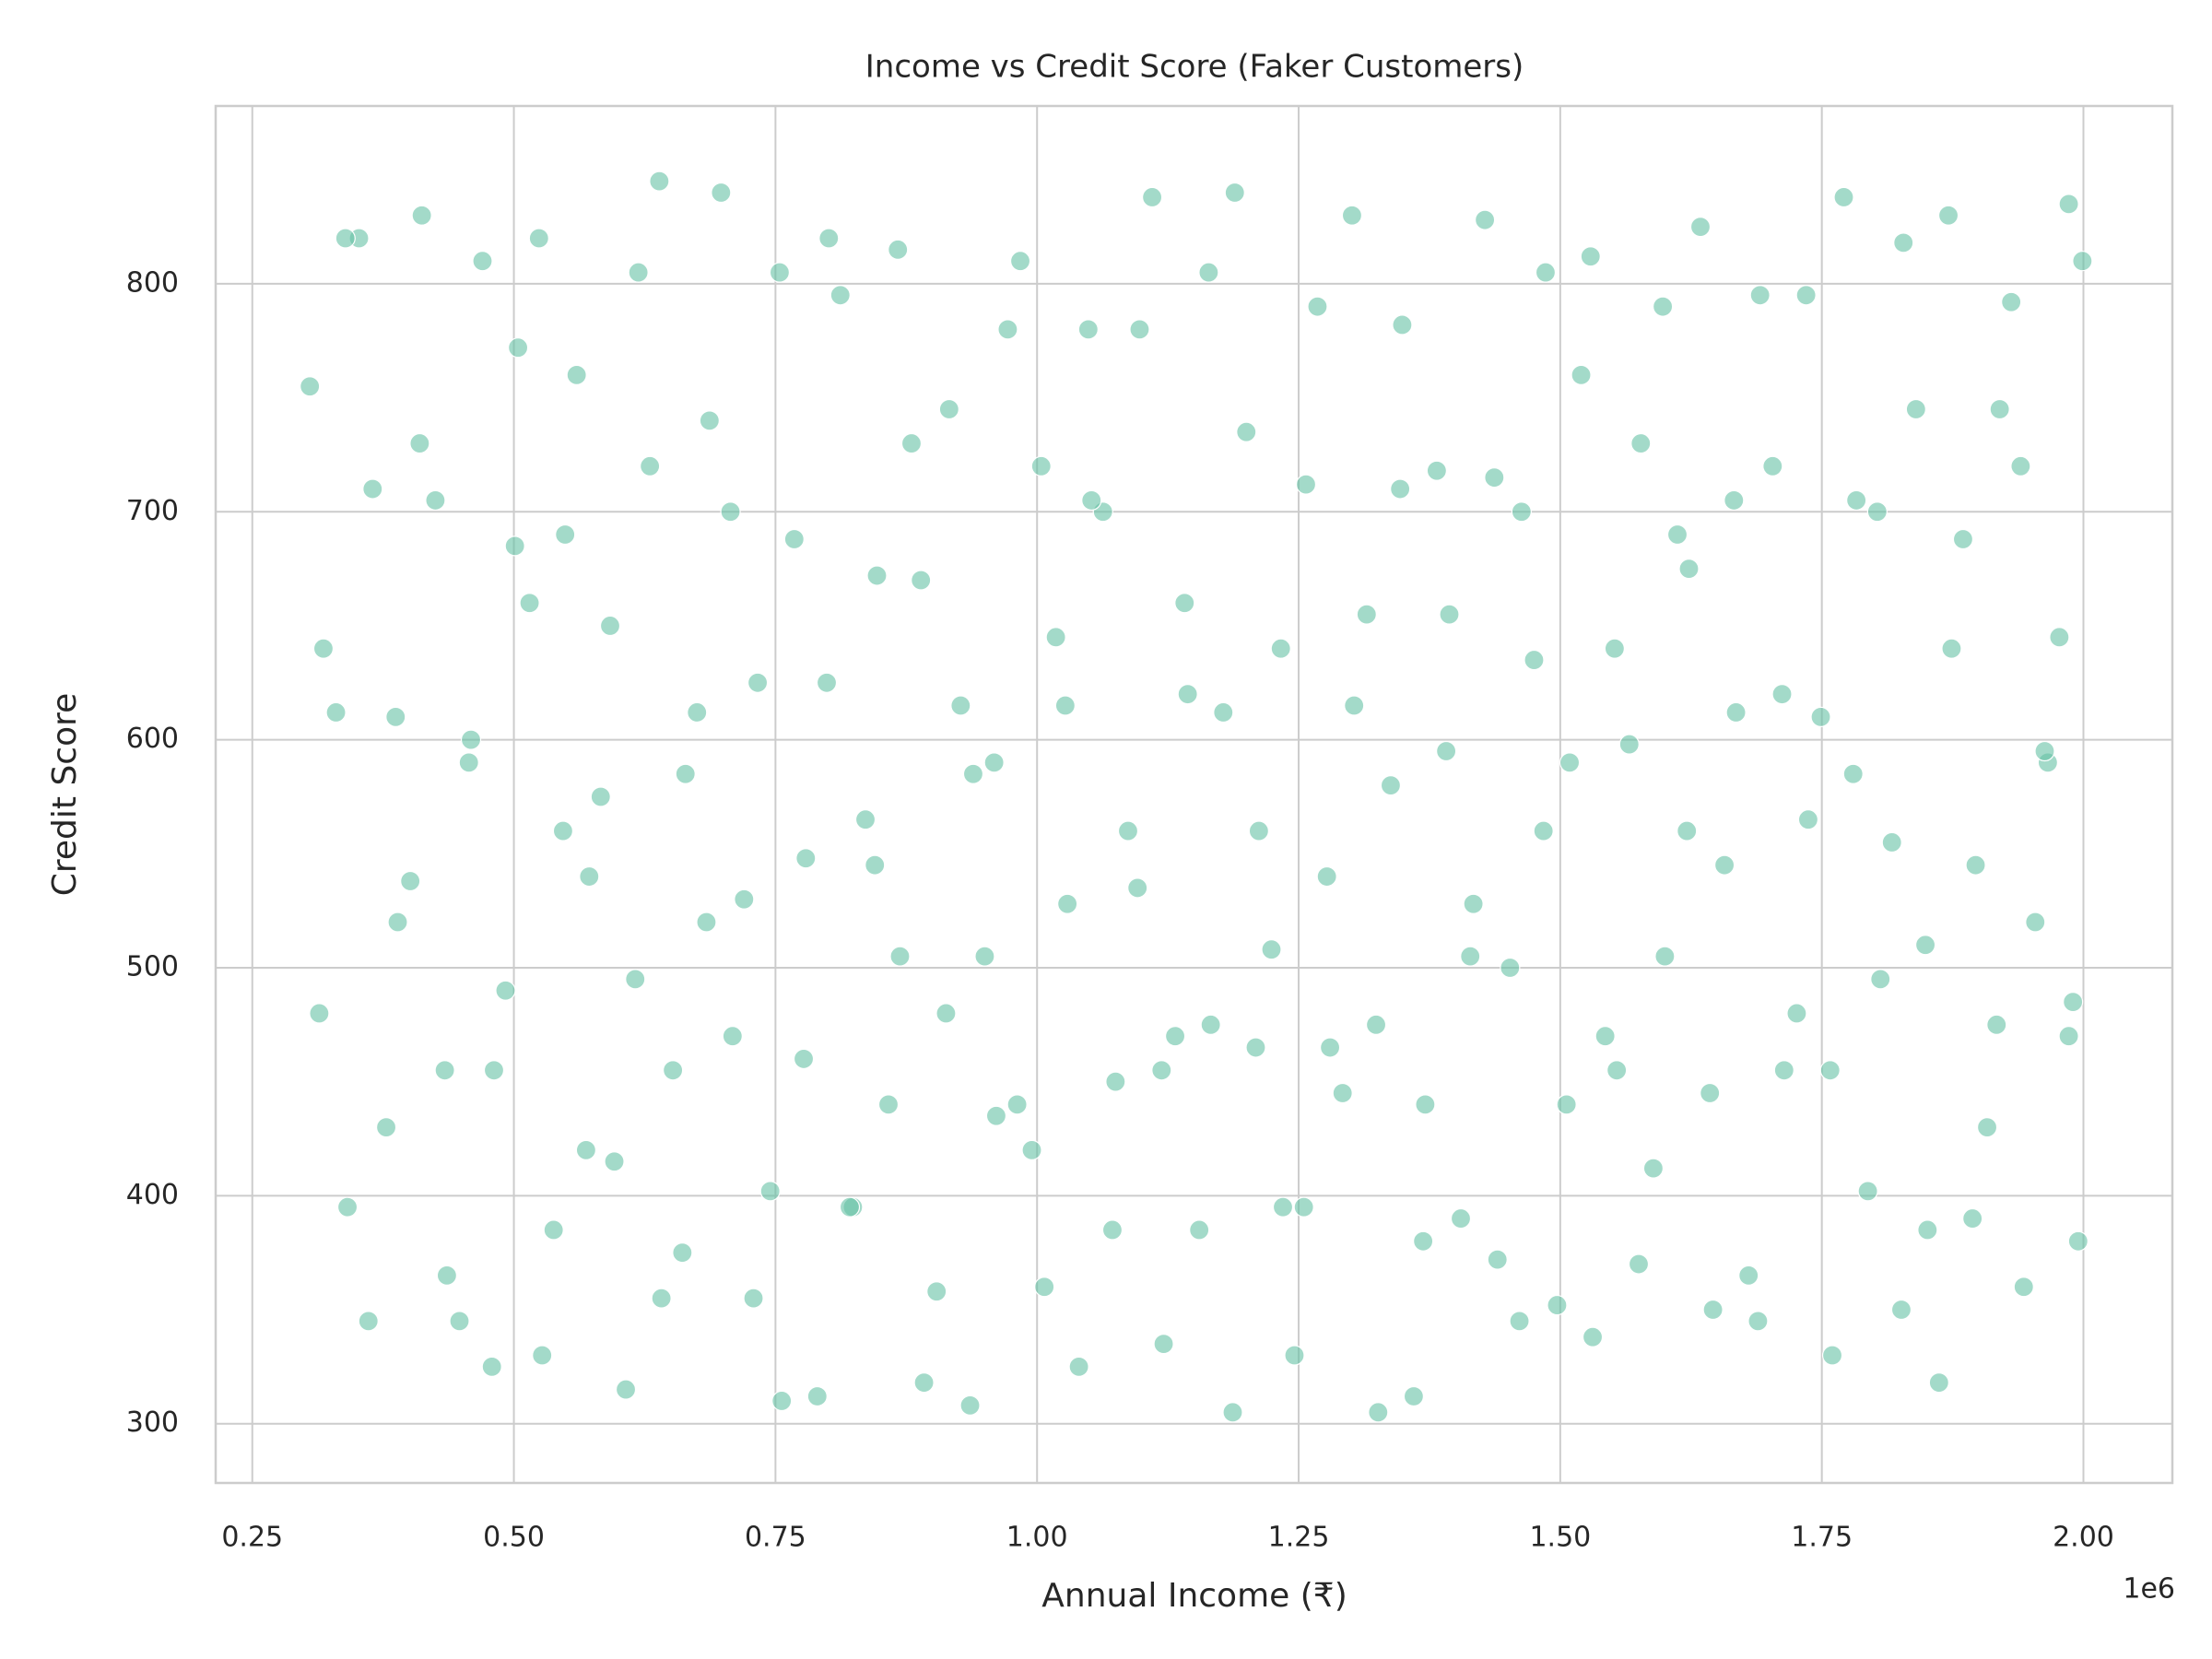 The height and width of the screenshot is (1659, 2212). Describe the element at coordinates (1194, 67) in the screenshot. I see `chart-title: Income vs Credit Score (Faker Customers)` at that location.